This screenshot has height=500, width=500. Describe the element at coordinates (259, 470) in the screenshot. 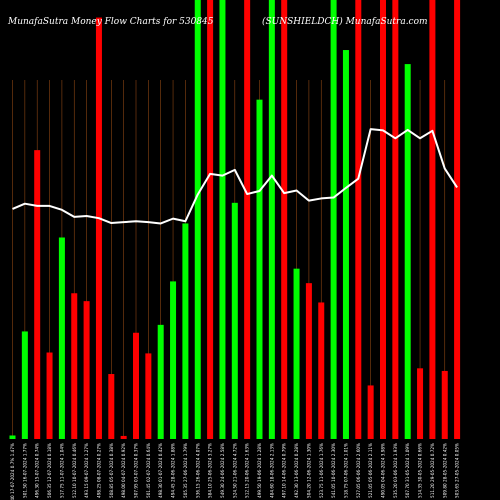

I see `x-tick-label: 499.50 19-06-2024 1.28%` at that location.